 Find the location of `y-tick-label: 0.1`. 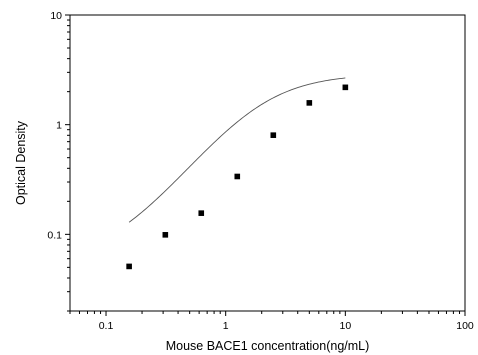

y-tick-label: 0.1 is located at coordinates (54, 235).